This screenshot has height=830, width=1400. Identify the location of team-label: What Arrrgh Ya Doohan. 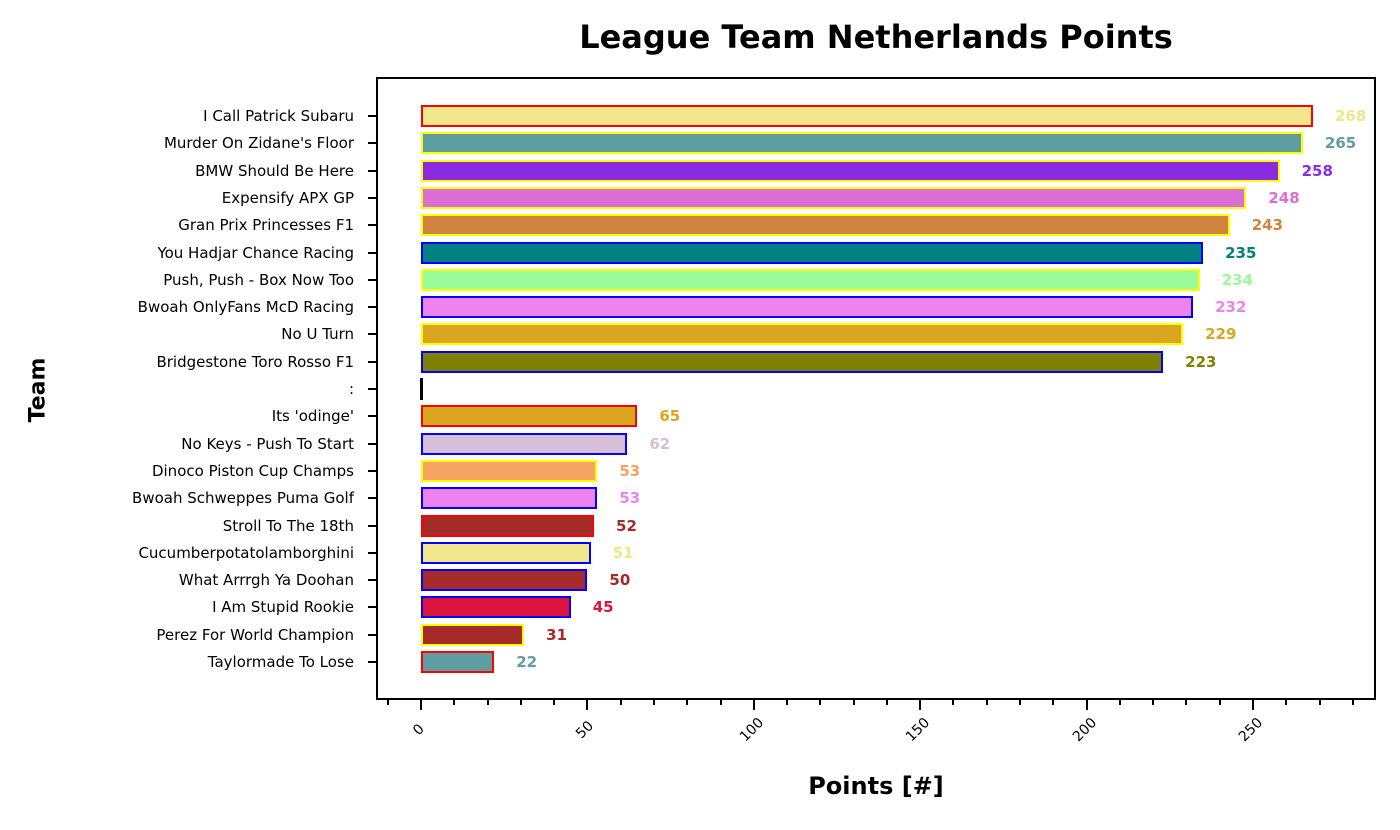
(266, 580).